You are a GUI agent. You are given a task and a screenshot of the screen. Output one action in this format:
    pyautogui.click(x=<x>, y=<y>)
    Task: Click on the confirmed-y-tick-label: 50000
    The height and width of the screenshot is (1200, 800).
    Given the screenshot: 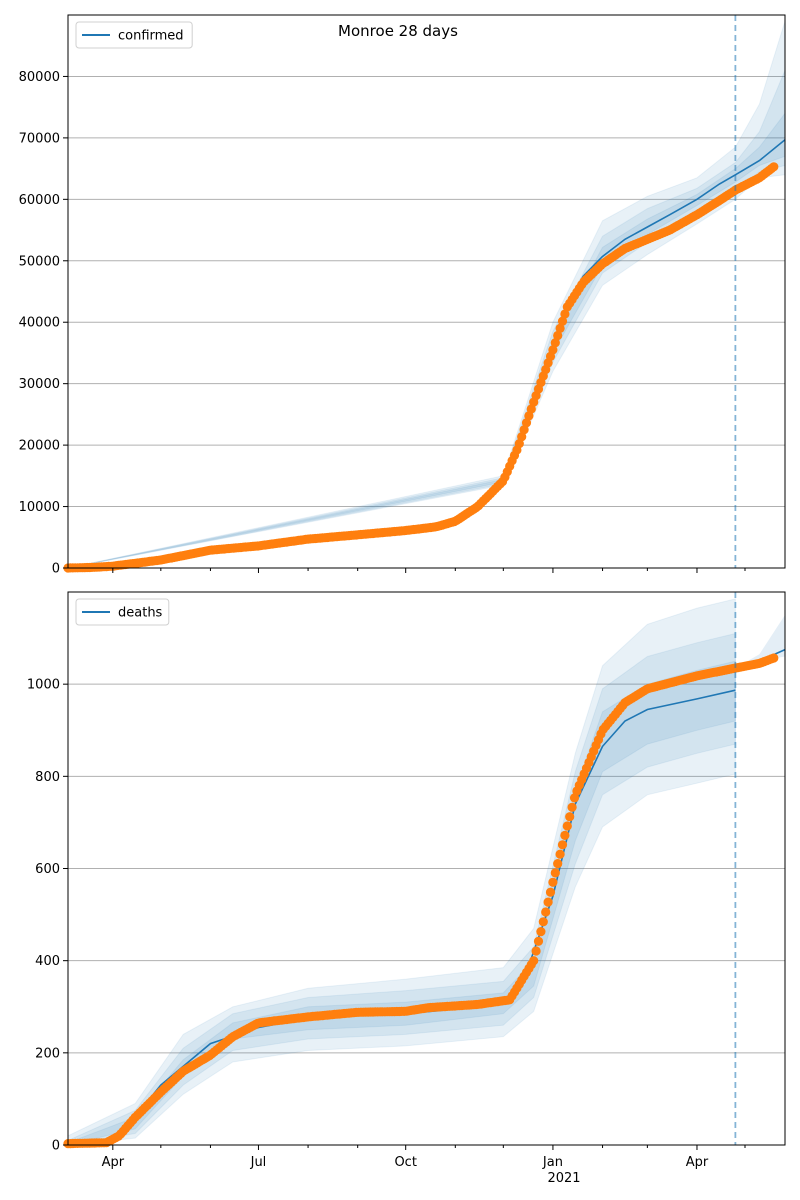 What is the action you would take?
    pyautogui.click(x=39, y=261)
    